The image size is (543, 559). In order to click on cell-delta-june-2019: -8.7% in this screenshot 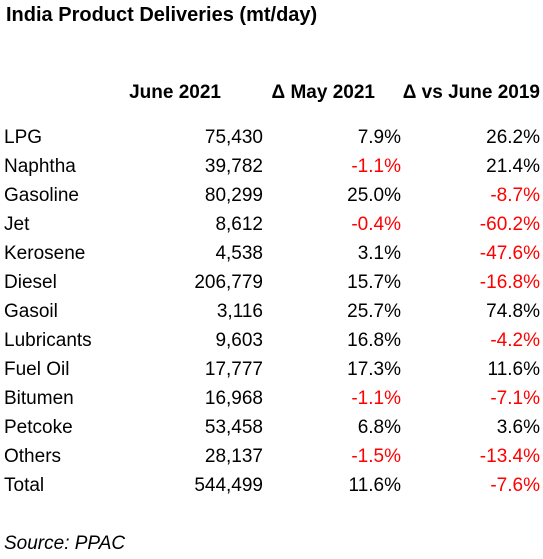, I will do `click(515, 195)`.